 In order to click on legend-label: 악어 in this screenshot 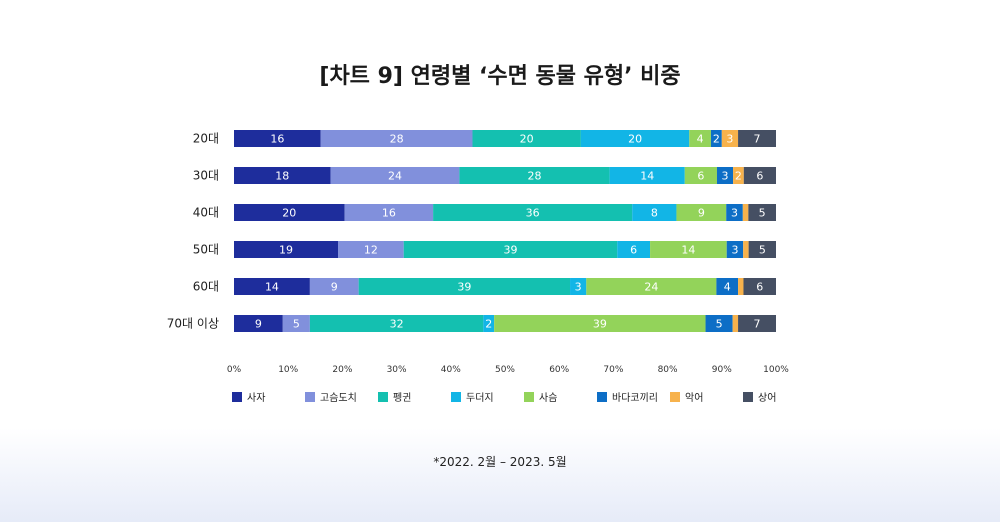, I will do `click(694, 398)`.